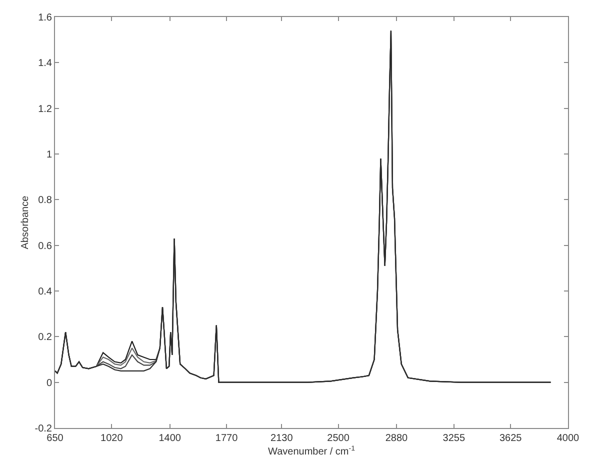 The height and width of the screenshot is (473, 592). What do you see at coordinates (454, 438) in the screenshot?
I see `x-tick-label: 3255` at bounding box center [454, 438].